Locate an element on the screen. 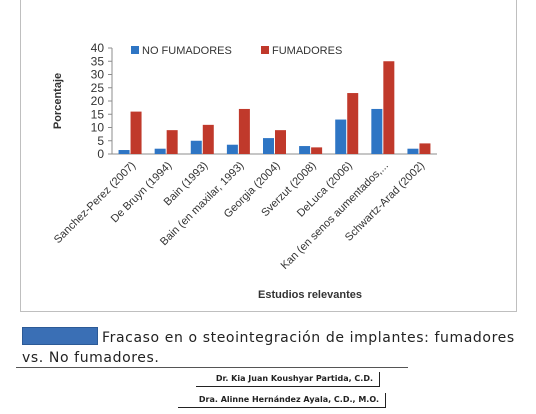 Image resolution: width=536 pixels, height=414 pixels. legend-swatch-fumadores is located at coordinates (265, 50).